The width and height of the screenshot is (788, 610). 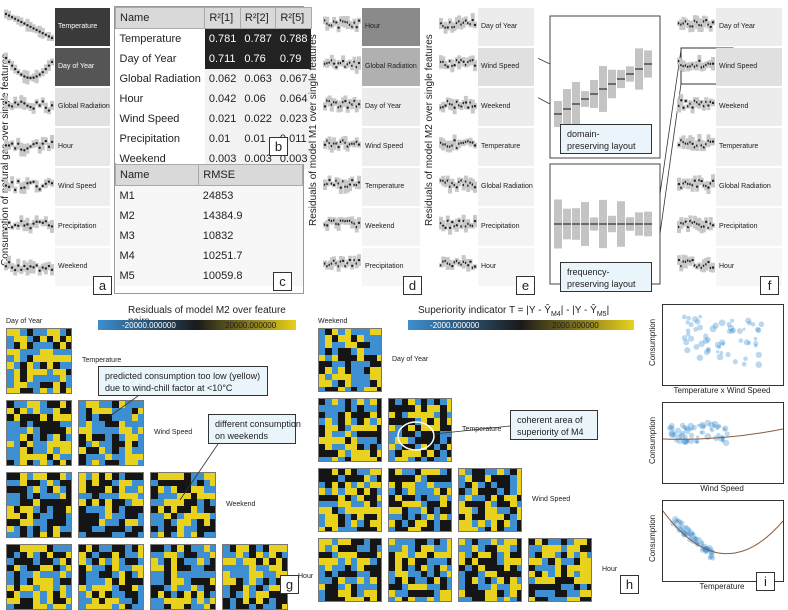 I want to click on table-row: M3 10832, so click(x=209, y=236).